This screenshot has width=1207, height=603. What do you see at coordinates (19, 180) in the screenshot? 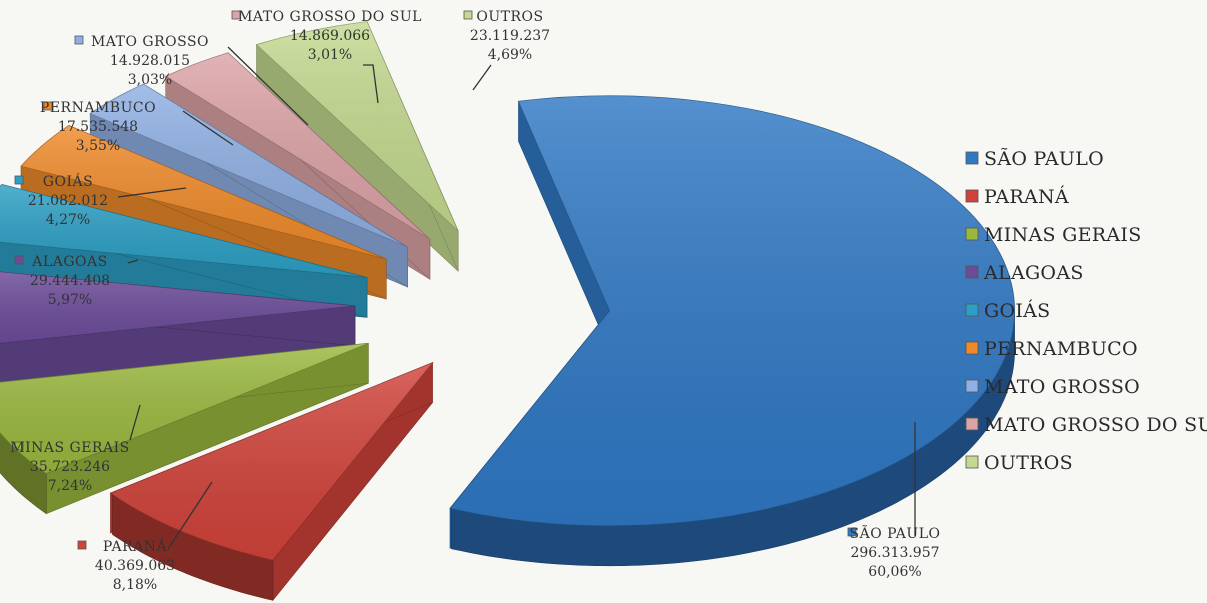
I see `callout-marker-goias` at bounding box center [19, 180].